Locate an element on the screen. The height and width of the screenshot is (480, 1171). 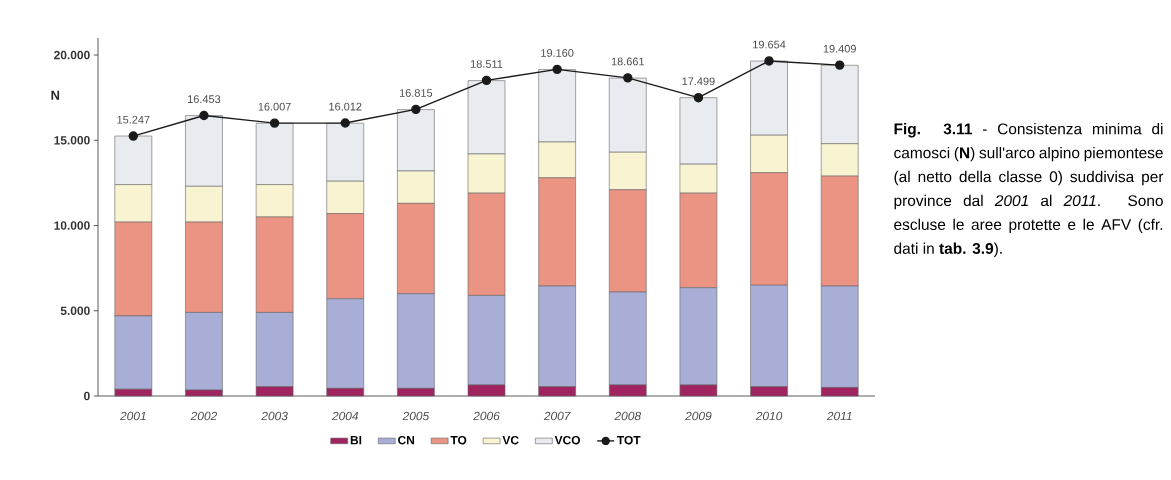
y-axis-title: N is located at coordinates (55, 95).